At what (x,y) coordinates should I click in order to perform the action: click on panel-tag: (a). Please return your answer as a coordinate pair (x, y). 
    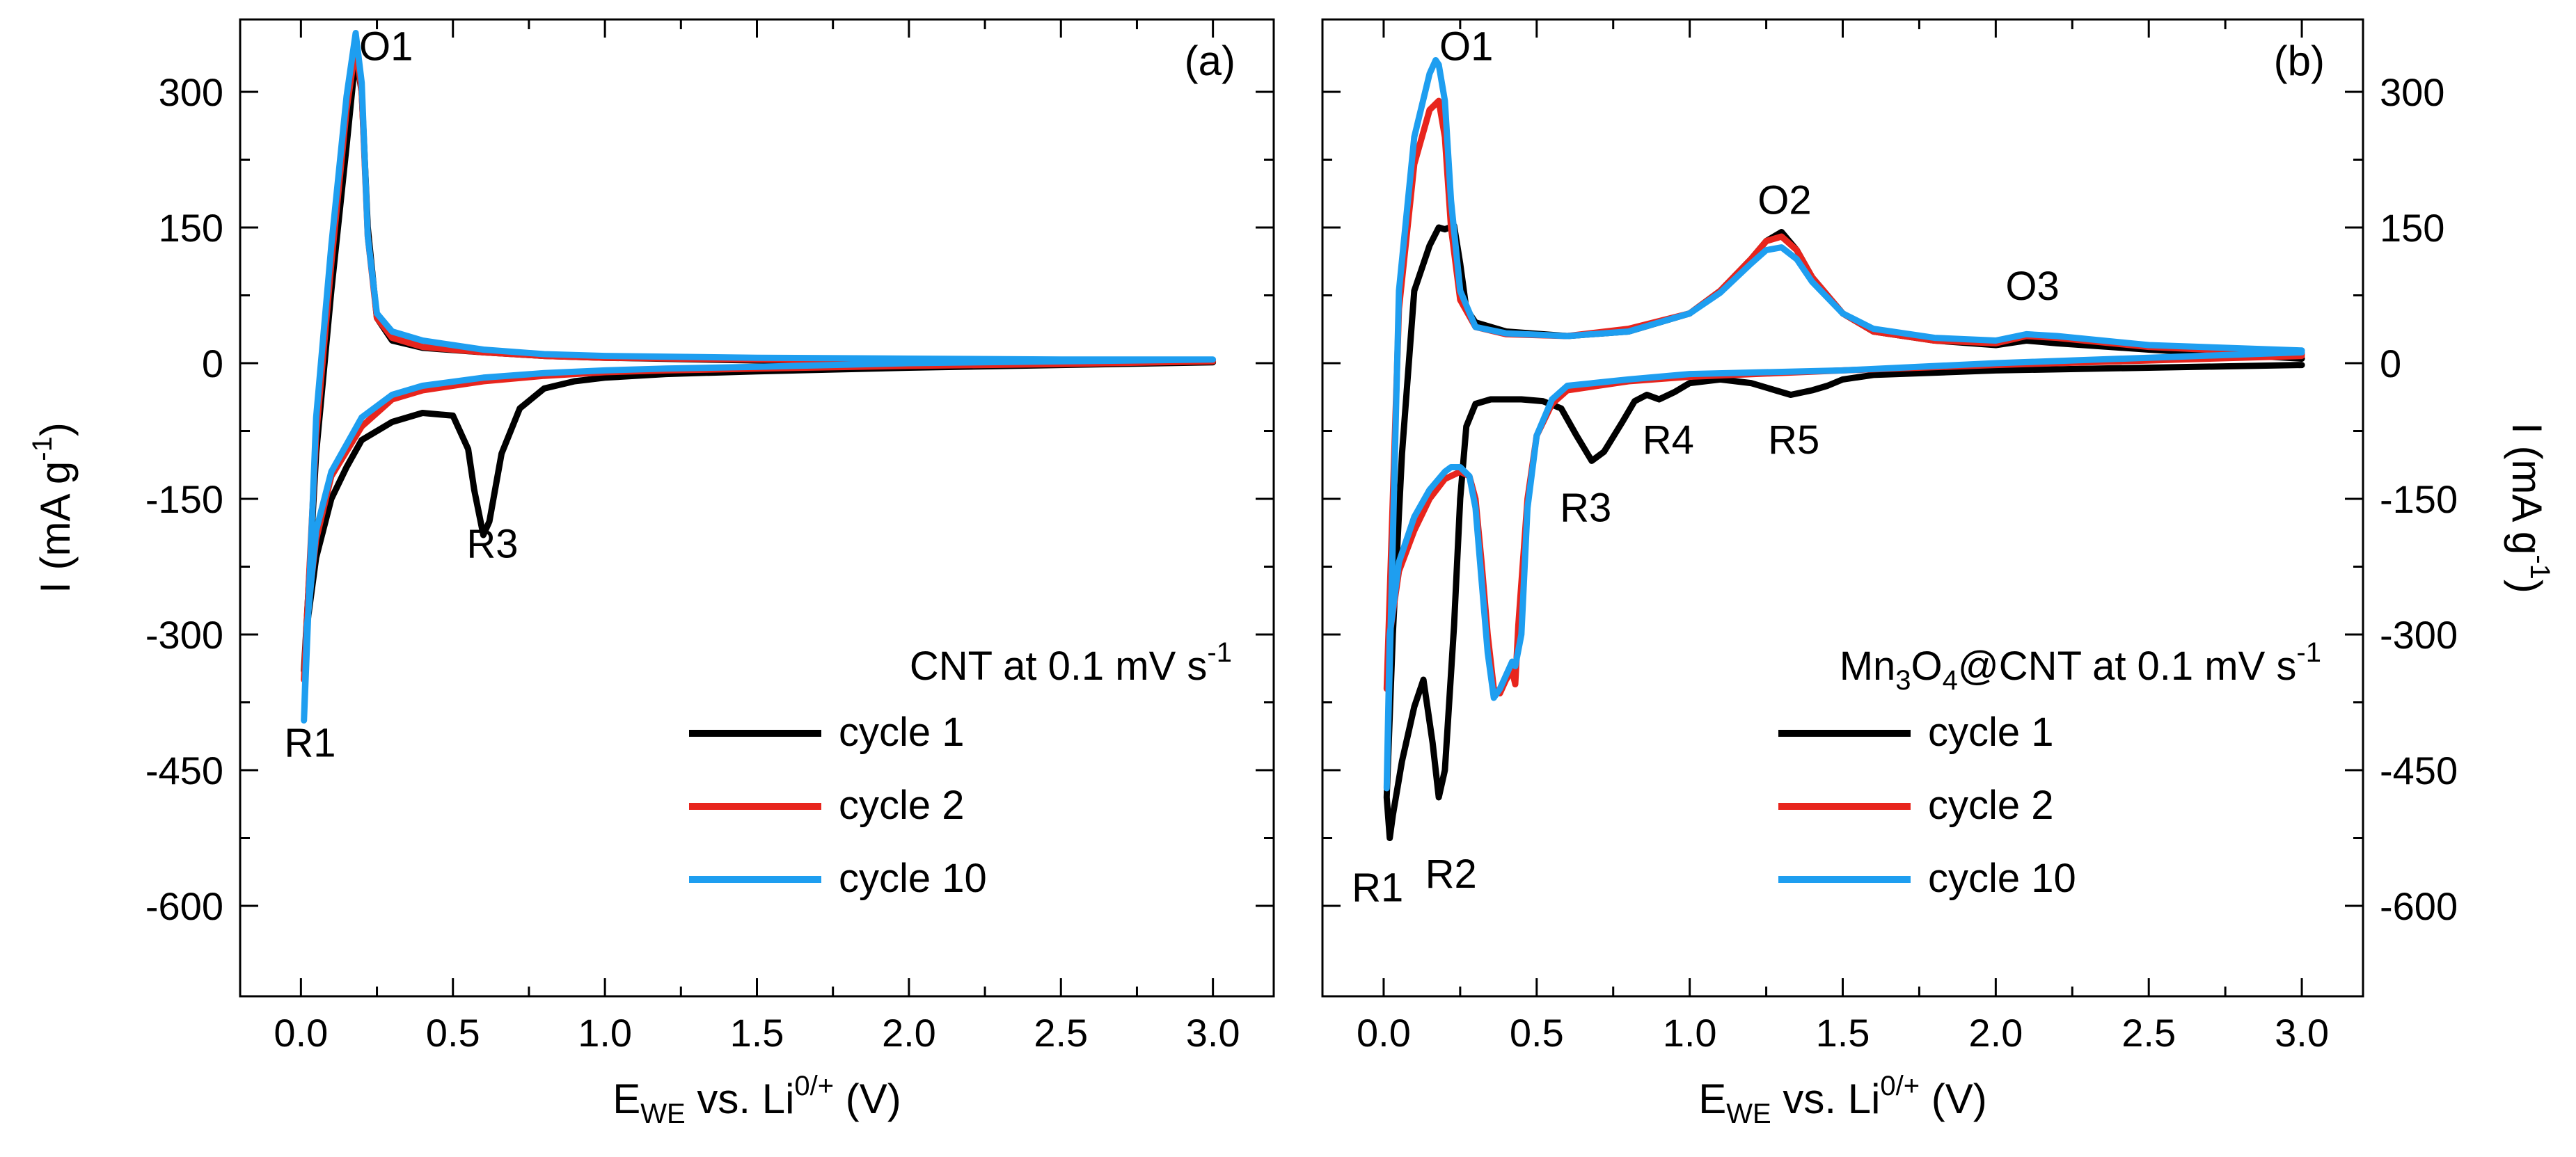
    Looking at the image, I should click on (1210, 61).